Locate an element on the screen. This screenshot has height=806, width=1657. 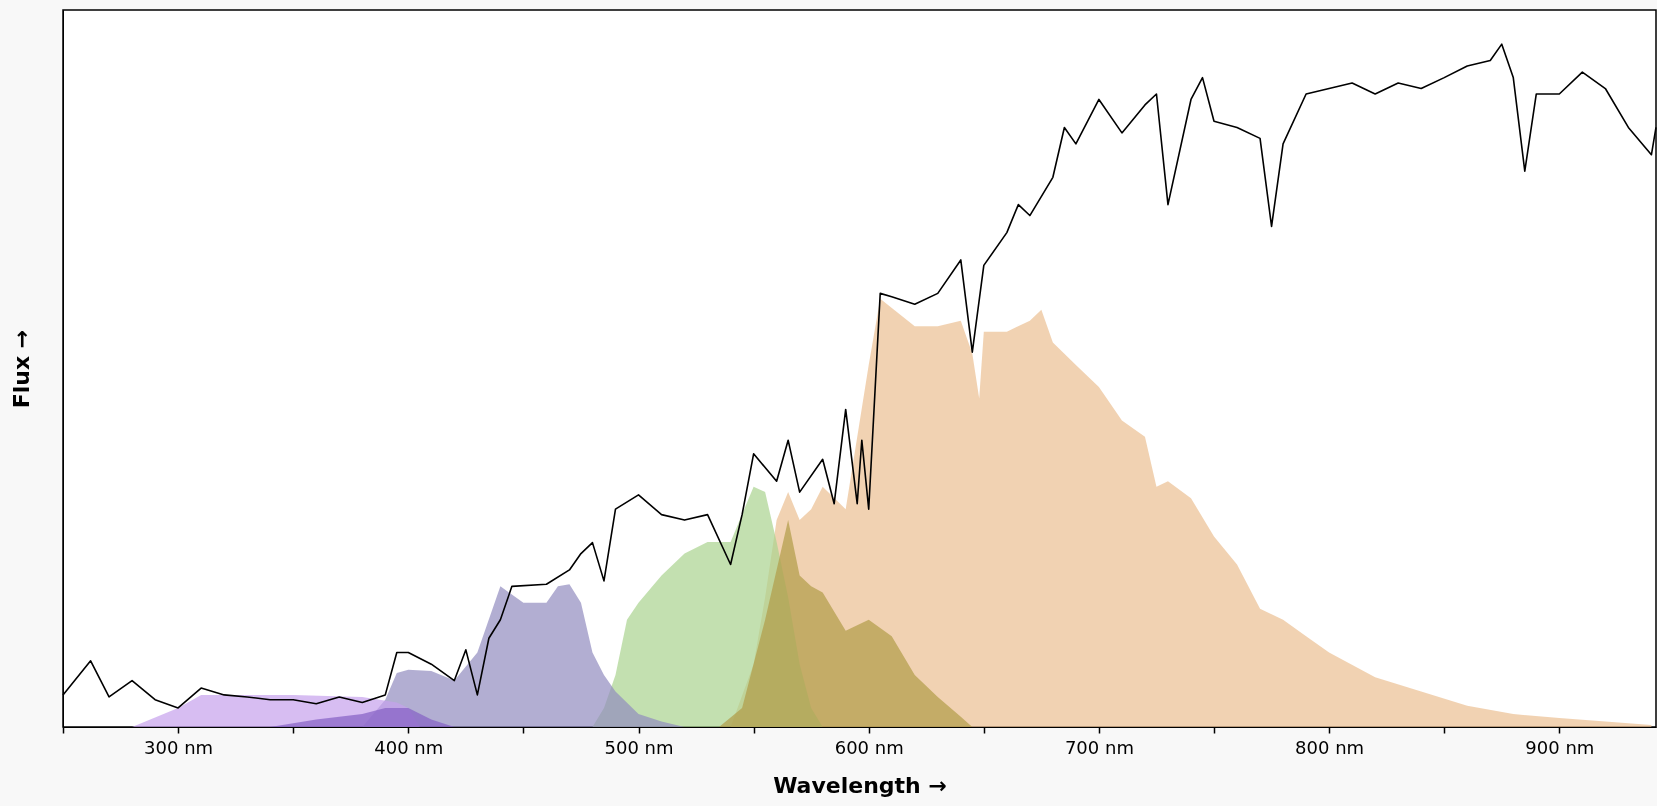
x-tick-label: 900 nm is located at coordinates (1560, 747).